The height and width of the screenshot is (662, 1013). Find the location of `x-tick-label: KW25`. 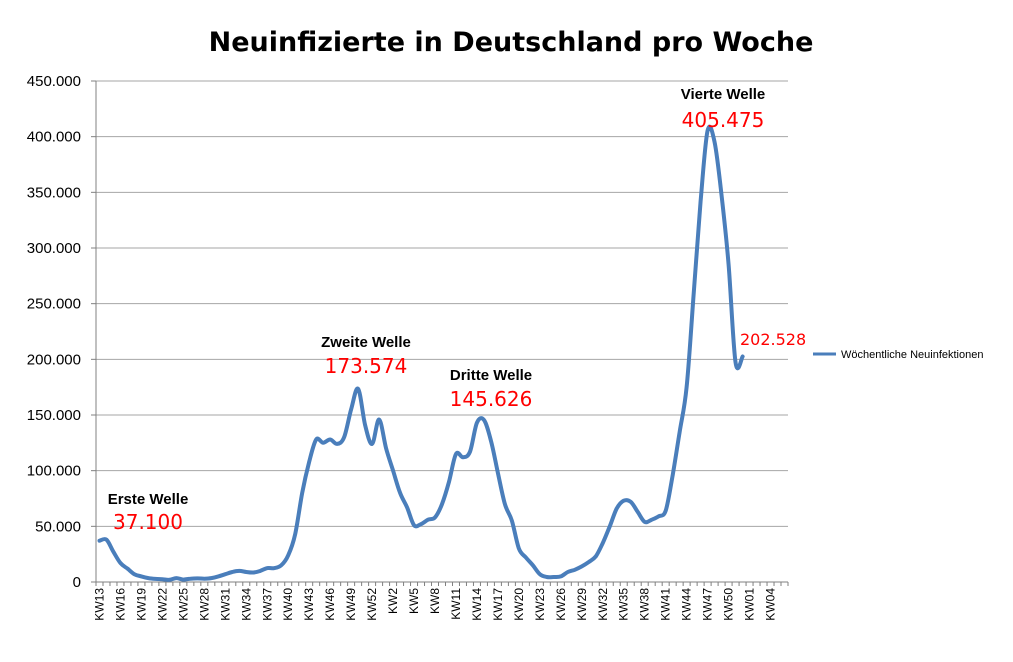

x-tick-label: KW25 is located at coordinates (183, 604).